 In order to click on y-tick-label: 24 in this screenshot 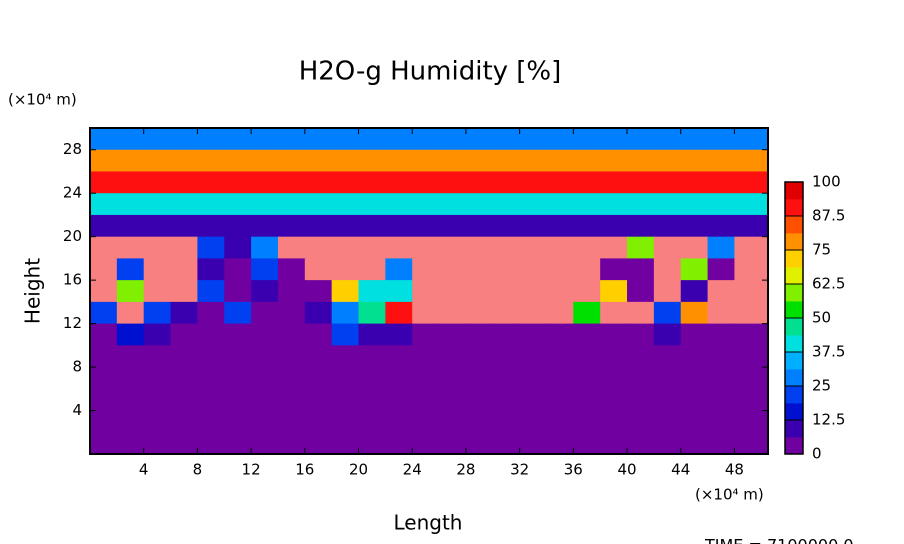, I will do `click(72, 193)`.